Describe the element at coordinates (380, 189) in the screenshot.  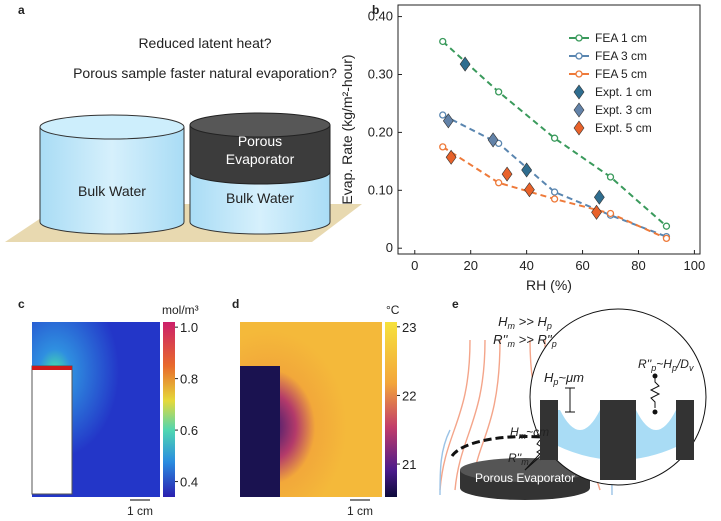
I see `y-tick-label: 0.10` at that location.